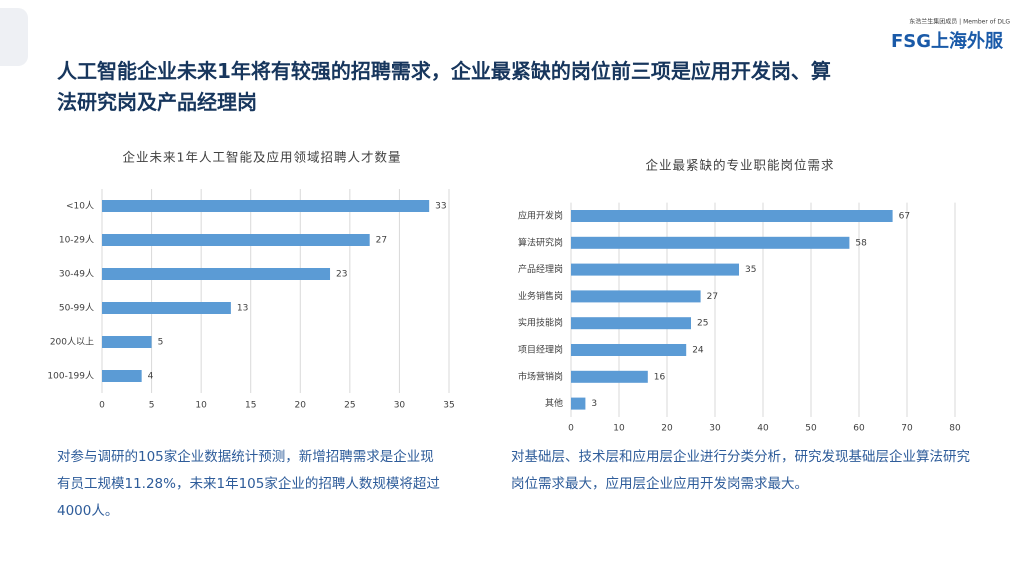 This screenshot has width=1024, height=576. What do you see at coordinates (540, 376) in the screenshot?
I see `y-tick-label: 市场营销岗` at bounding box center [540, 376].